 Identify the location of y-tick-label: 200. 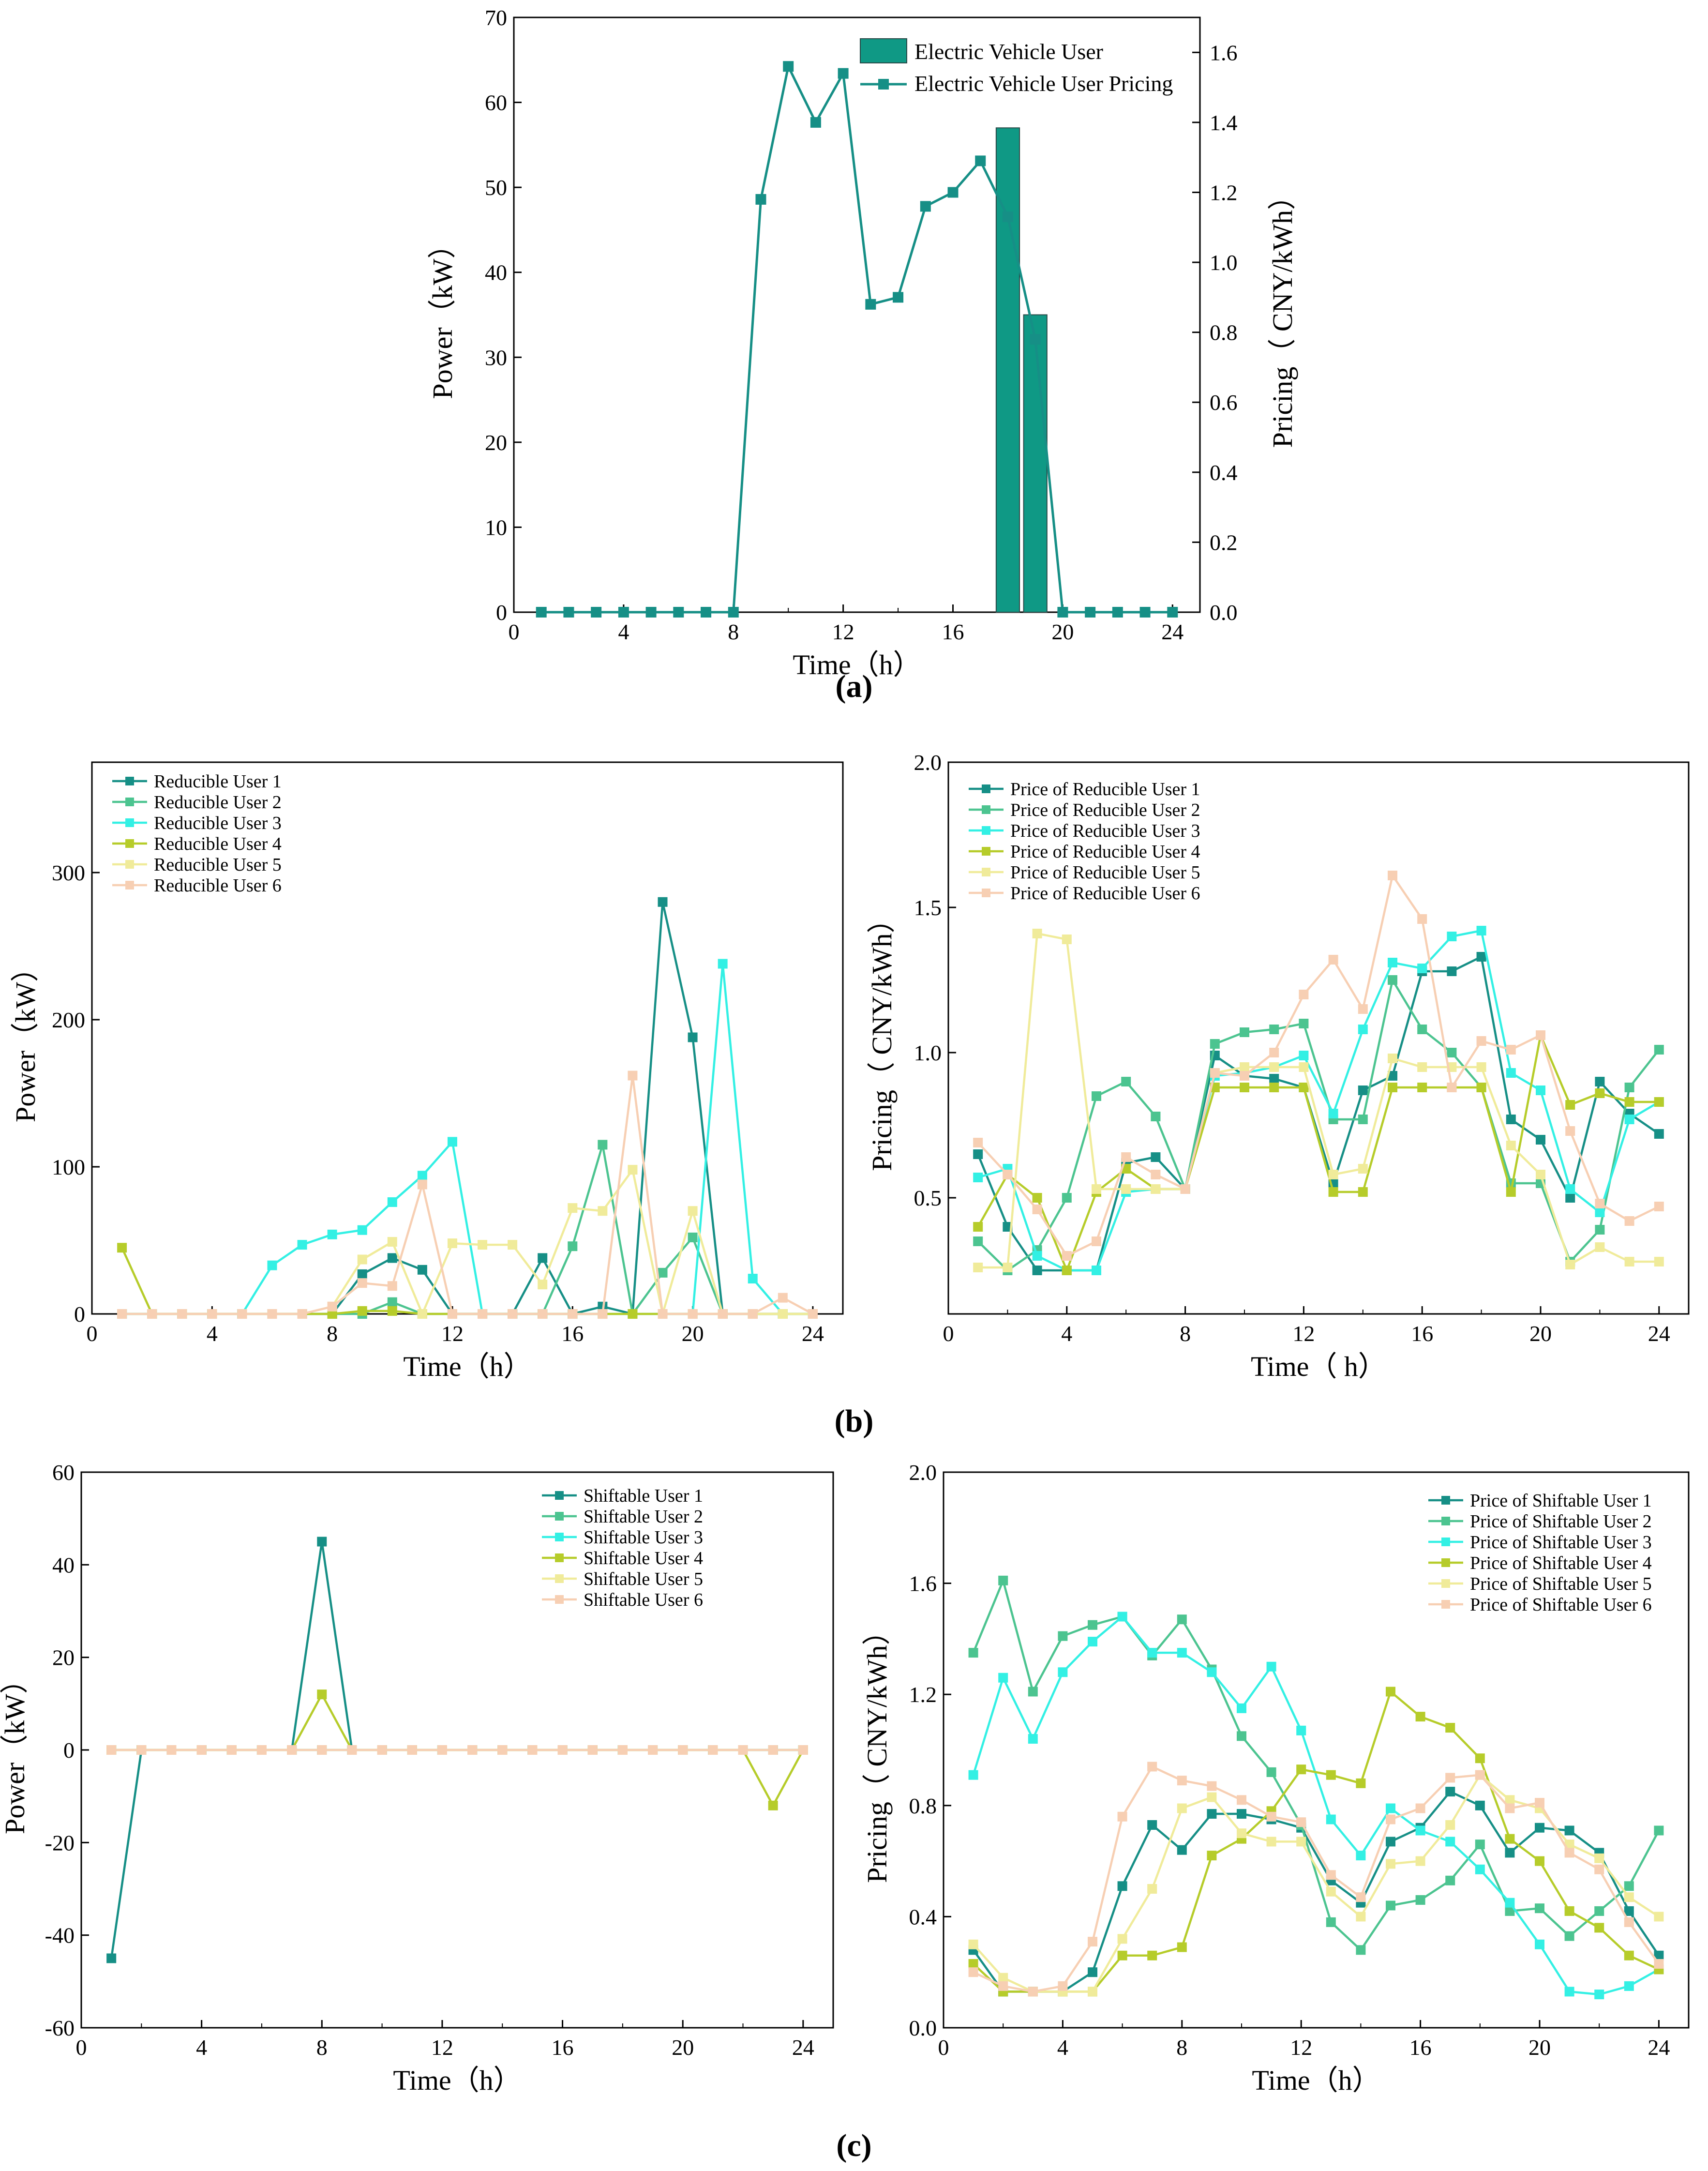
(69, 1020).